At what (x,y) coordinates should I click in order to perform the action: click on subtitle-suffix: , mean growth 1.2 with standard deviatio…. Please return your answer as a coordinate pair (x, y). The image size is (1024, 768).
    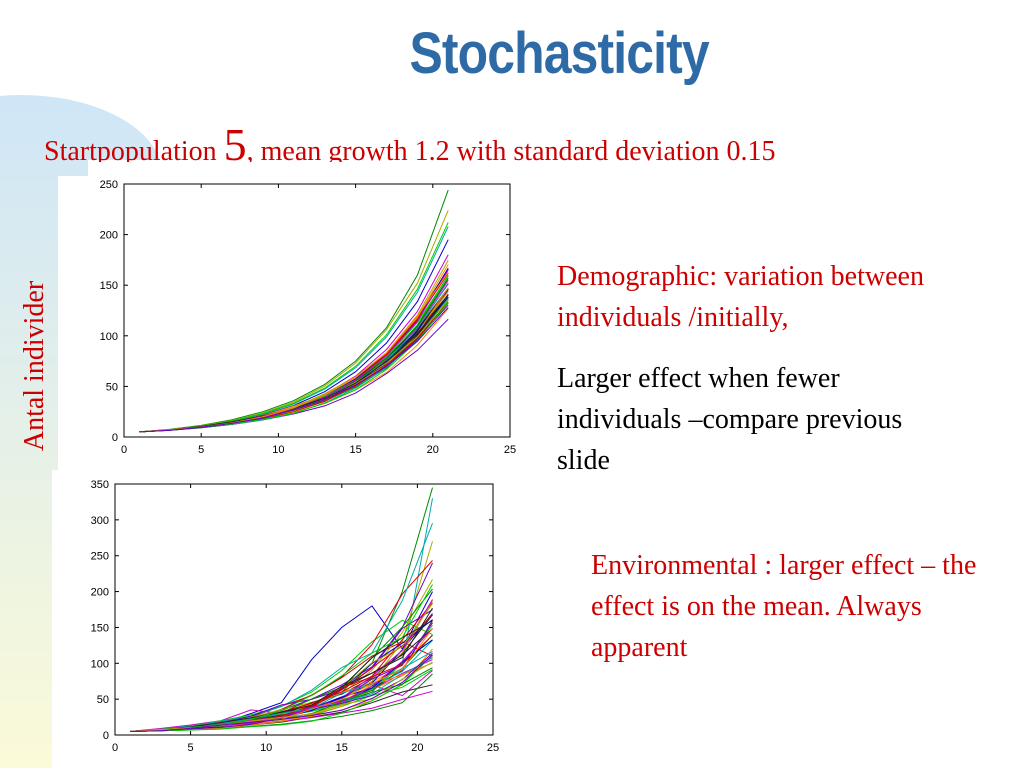
    Looking at the image, I should click on (511, 149).